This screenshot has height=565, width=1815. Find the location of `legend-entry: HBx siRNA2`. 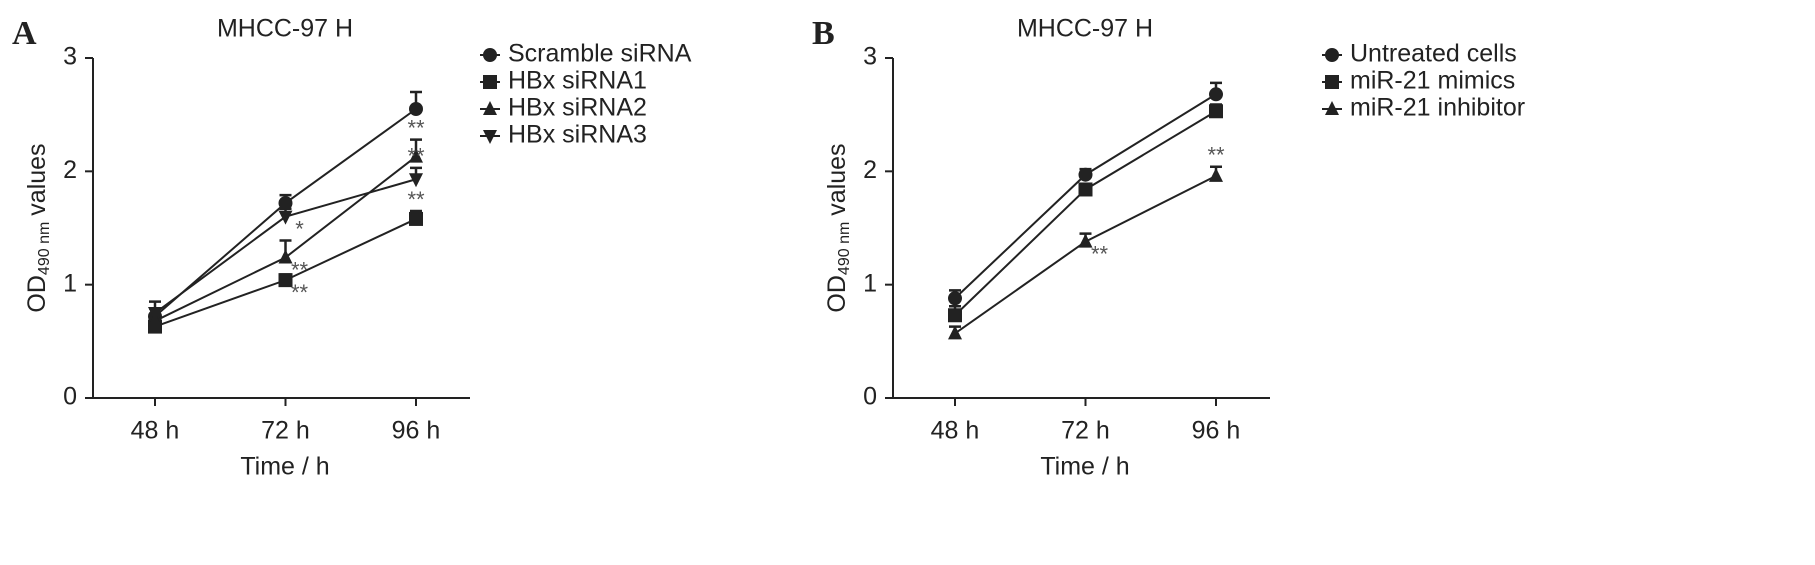

legend-entry: HBx siRNA2 is located at coordinates (563, 108).